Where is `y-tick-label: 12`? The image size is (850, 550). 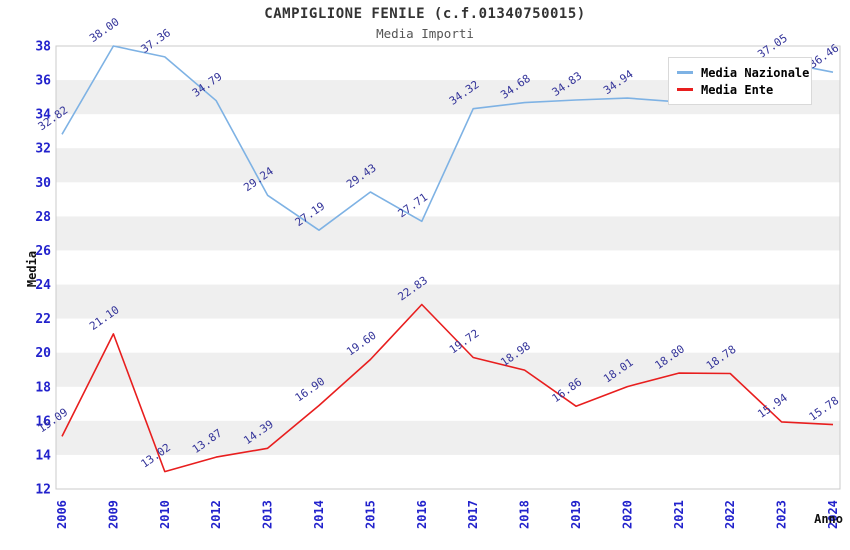
y-tick-label: 12 is located at coordinates (43, 490).